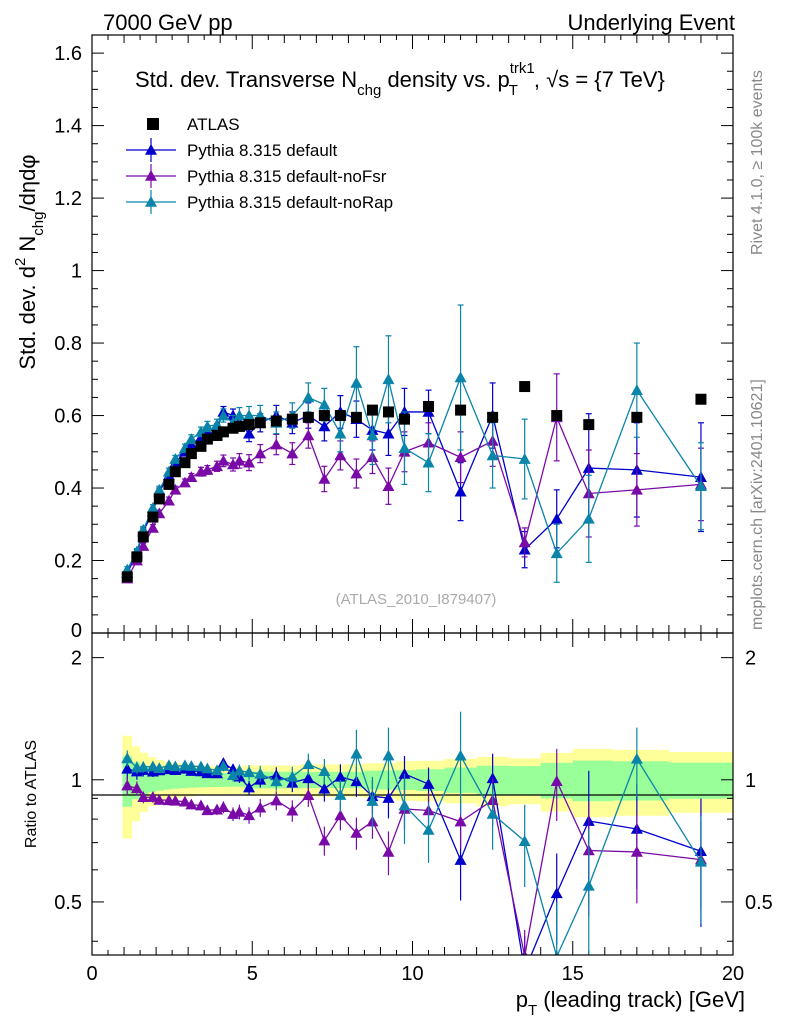 The height and width of the screenshot is (1024, 786). What do you see at coordinates (68, 342) in the screenshot?
I see `main-tick-labels: 0.2 0.4 0.6 0.8 1 1.2 1.4 1.6 0` at bounding box center [68, 342].